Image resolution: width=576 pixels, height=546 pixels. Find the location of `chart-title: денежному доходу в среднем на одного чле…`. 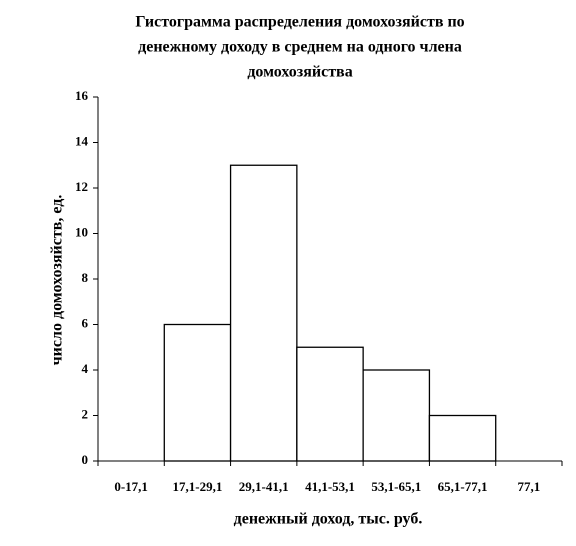

chart-title: денежному доходу в среднем на одного чле… is located at coordinates (300, 47).